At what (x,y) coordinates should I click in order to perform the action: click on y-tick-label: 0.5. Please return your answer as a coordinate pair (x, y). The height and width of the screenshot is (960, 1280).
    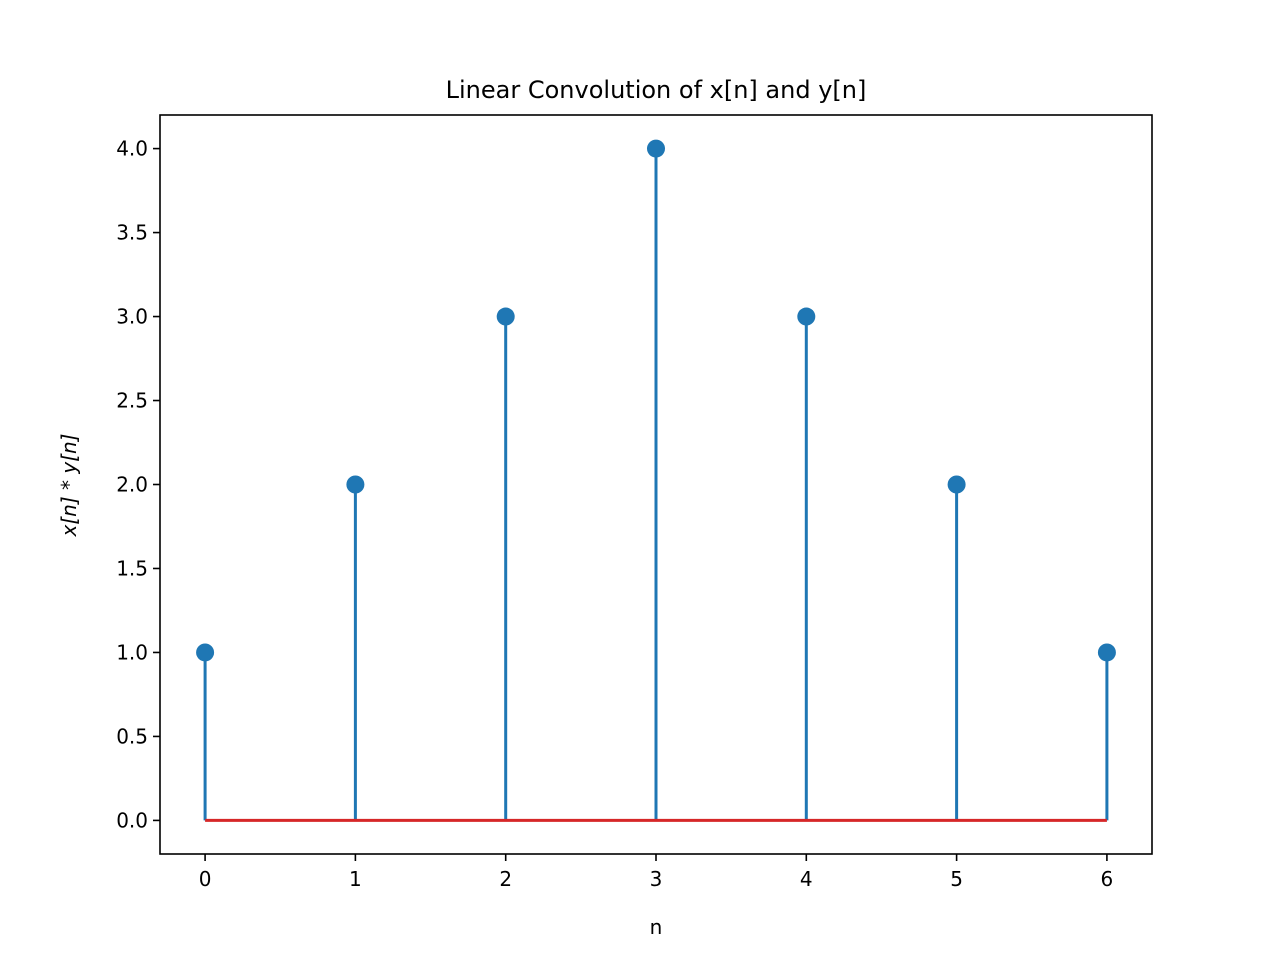
    Looking at the image, I should click on (132, 736).